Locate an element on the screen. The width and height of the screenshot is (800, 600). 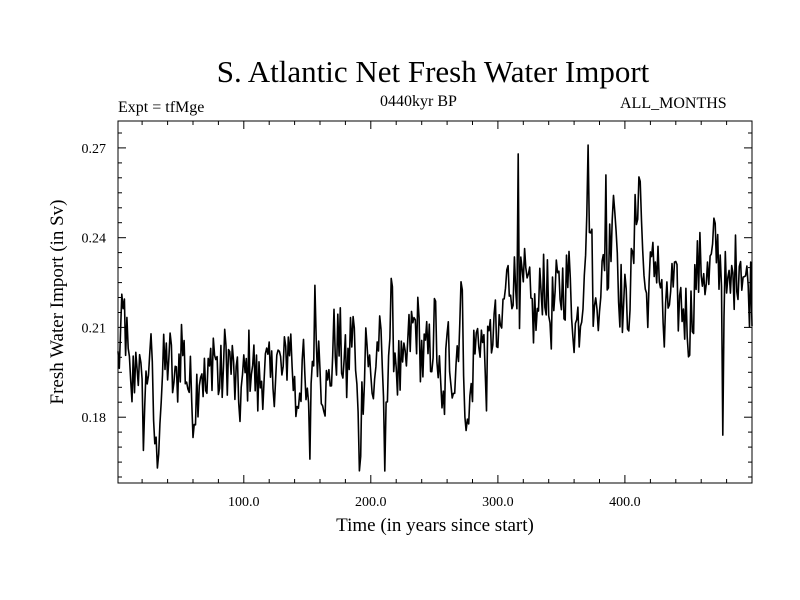
x-tick-label: 400.0 is located at coordinates (625, 502).